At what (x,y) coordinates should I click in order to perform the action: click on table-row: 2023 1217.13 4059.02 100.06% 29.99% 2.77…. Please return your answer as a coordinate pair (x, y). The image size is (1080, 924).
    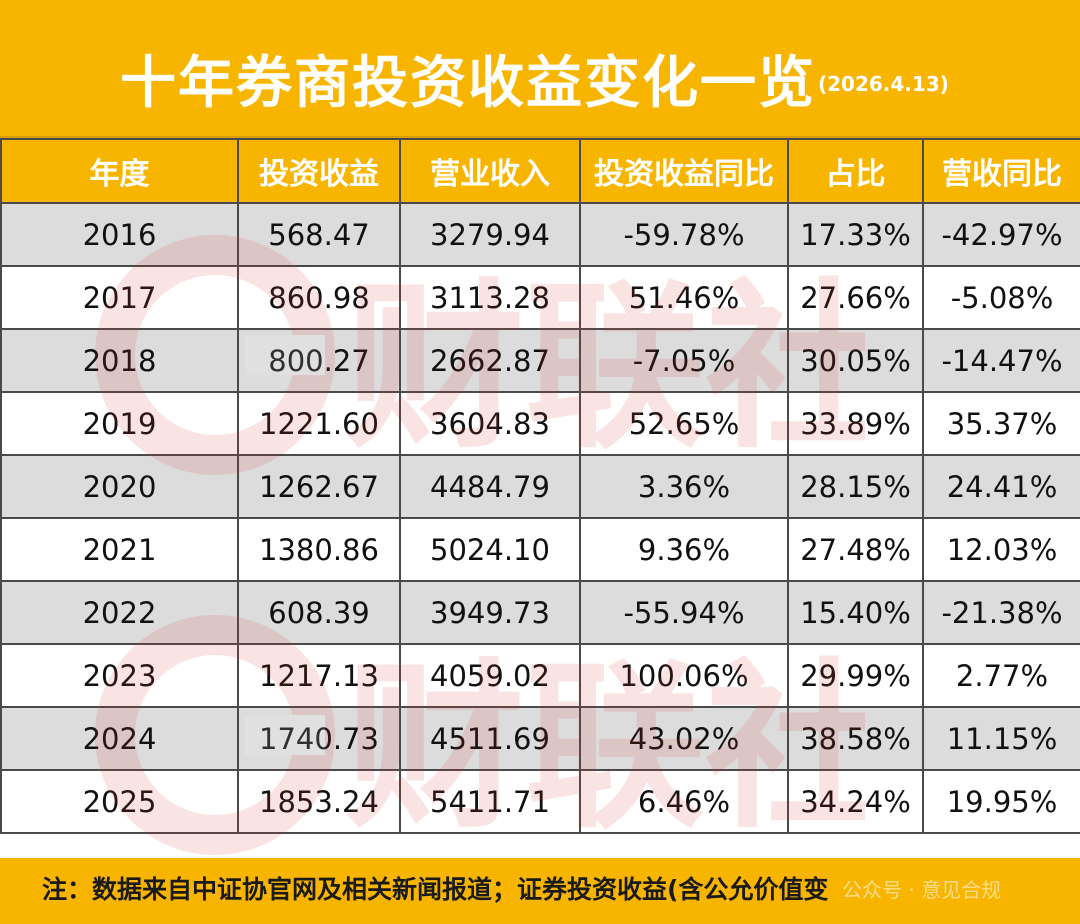
    Looking at the image, I should click on (540, 675).